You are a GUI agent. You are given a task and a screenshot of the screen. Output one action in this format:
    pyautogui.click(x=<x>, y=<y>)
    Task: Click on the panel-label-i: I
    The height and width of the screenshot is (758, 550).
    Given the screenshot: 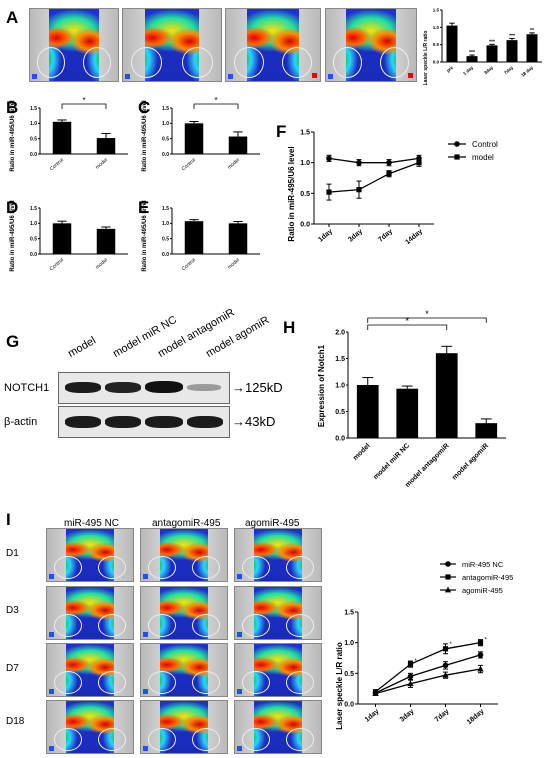 What is the action you would take?
    pyautogui.click(x=8, y=519)
    